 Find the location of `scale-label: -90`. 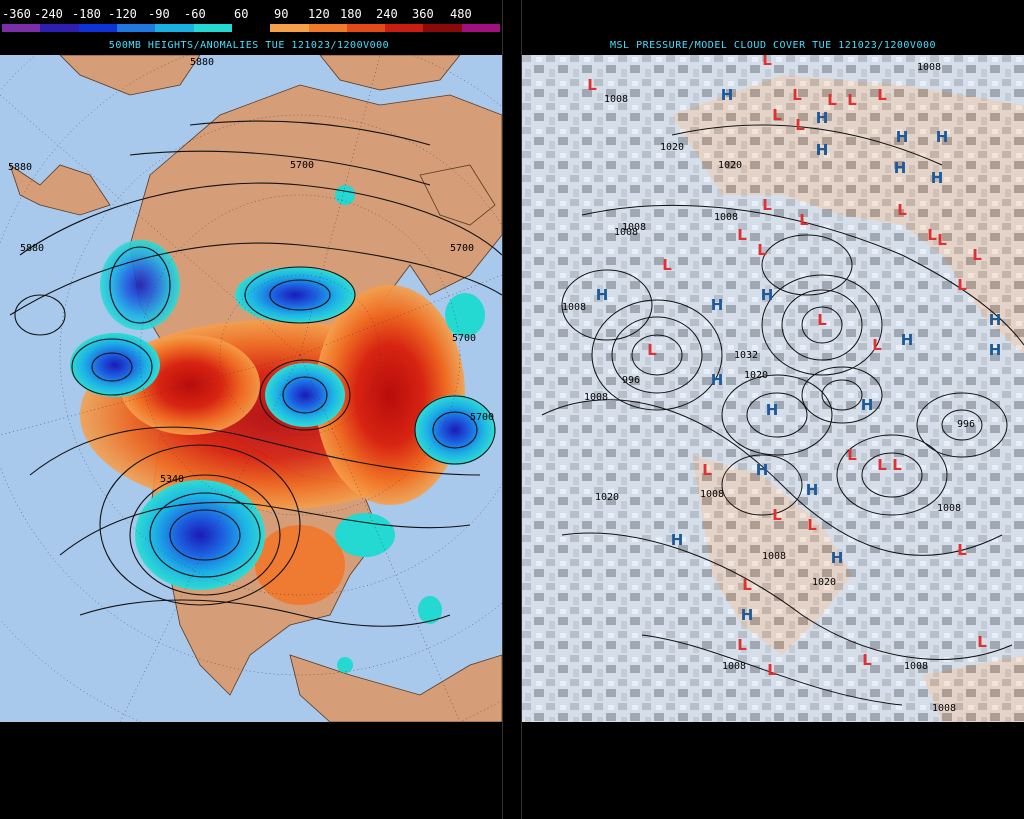

scale-label: -90 is located at coordinates (159, 14).